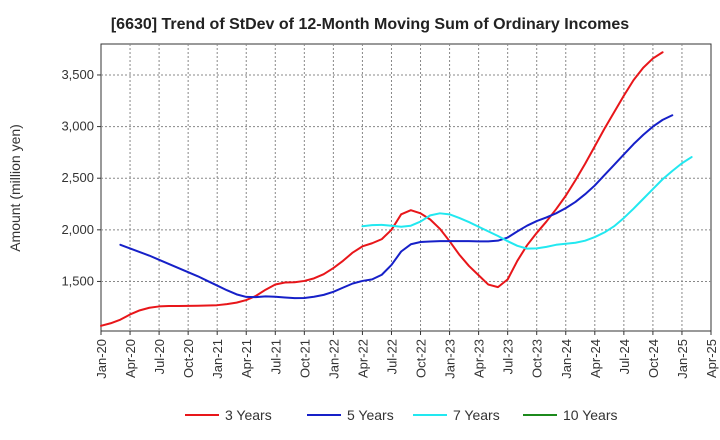  I want to click on x-tick-label: Jul-21, so click(275, 356).